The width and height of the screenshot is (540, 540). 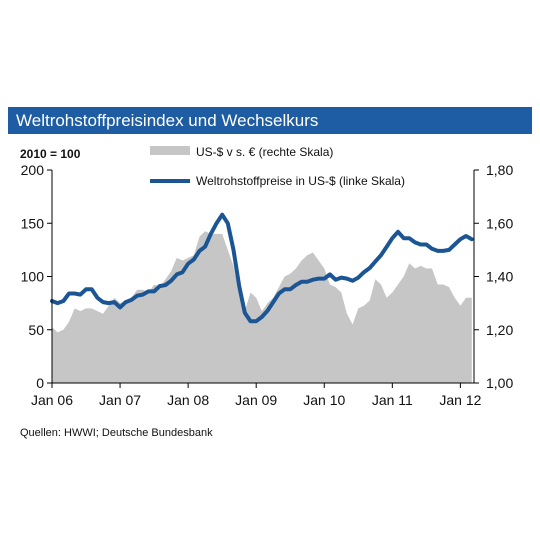 I want to click on x-tick-label: Jan 08, so click(x=188, y=400).